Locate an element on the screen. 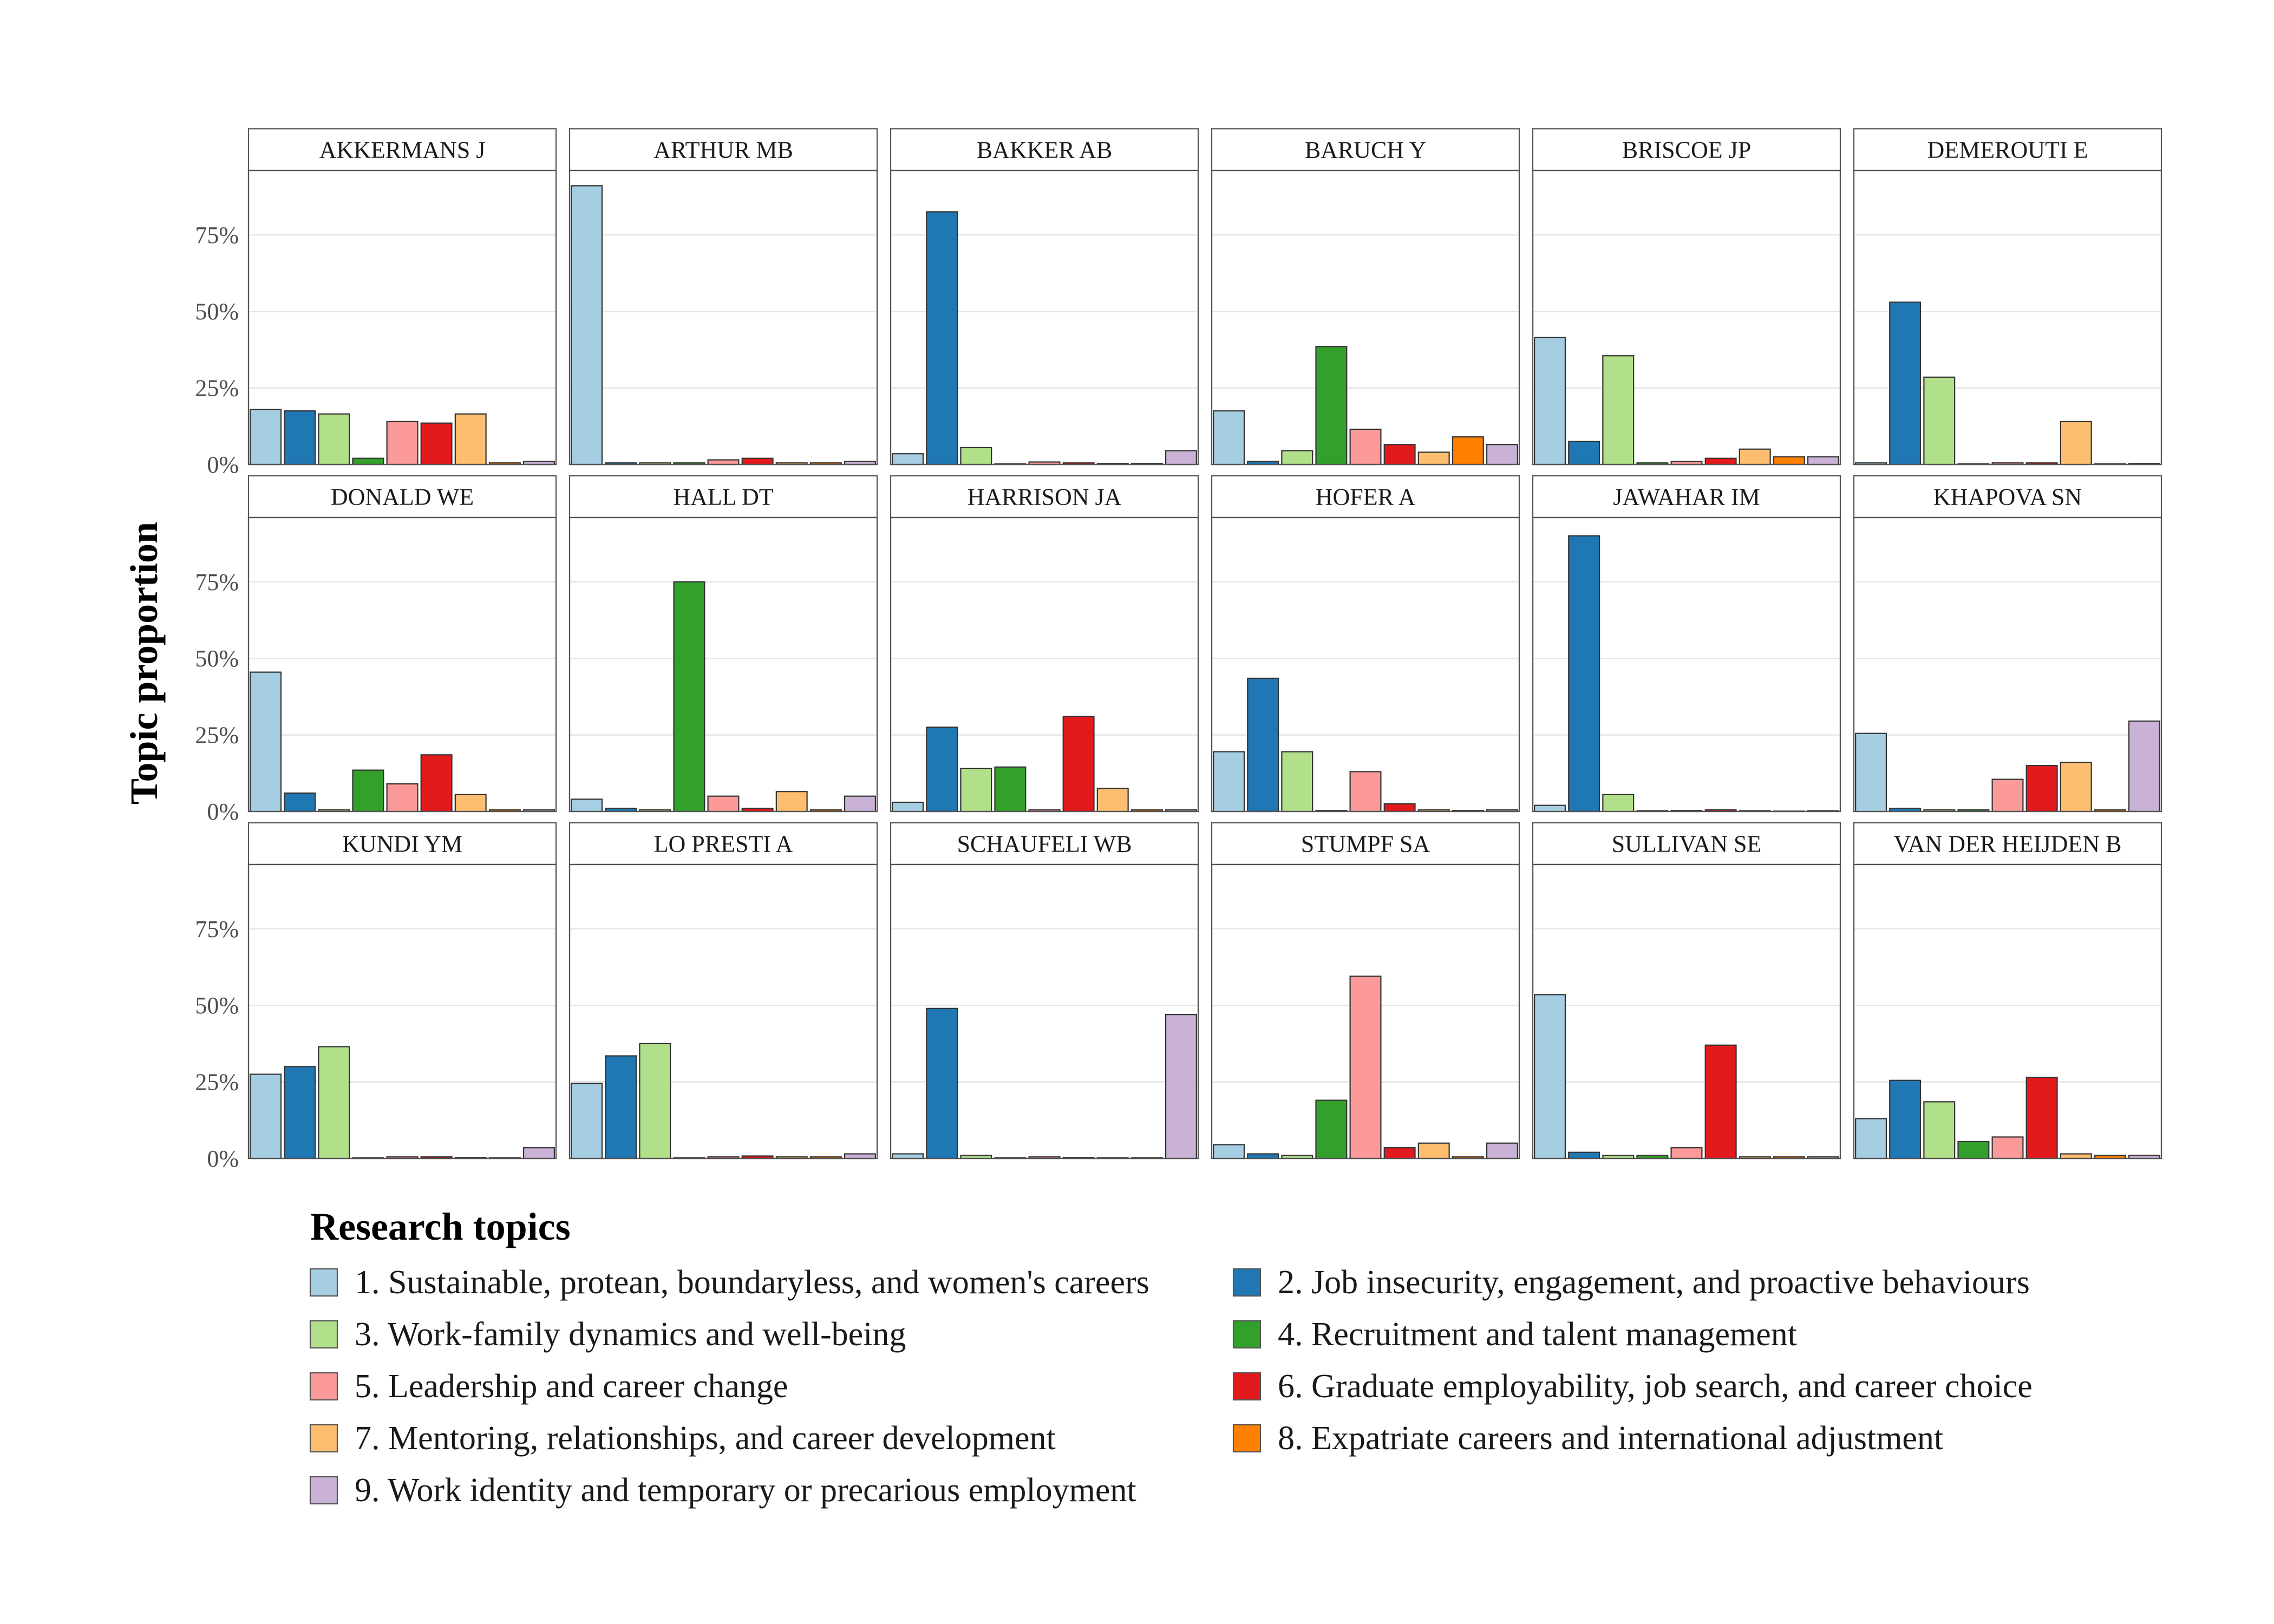 The width and height of the screenshot is (2274, 1624). facet-panel: HARRISON JA is located at coordinates (1044, 644).